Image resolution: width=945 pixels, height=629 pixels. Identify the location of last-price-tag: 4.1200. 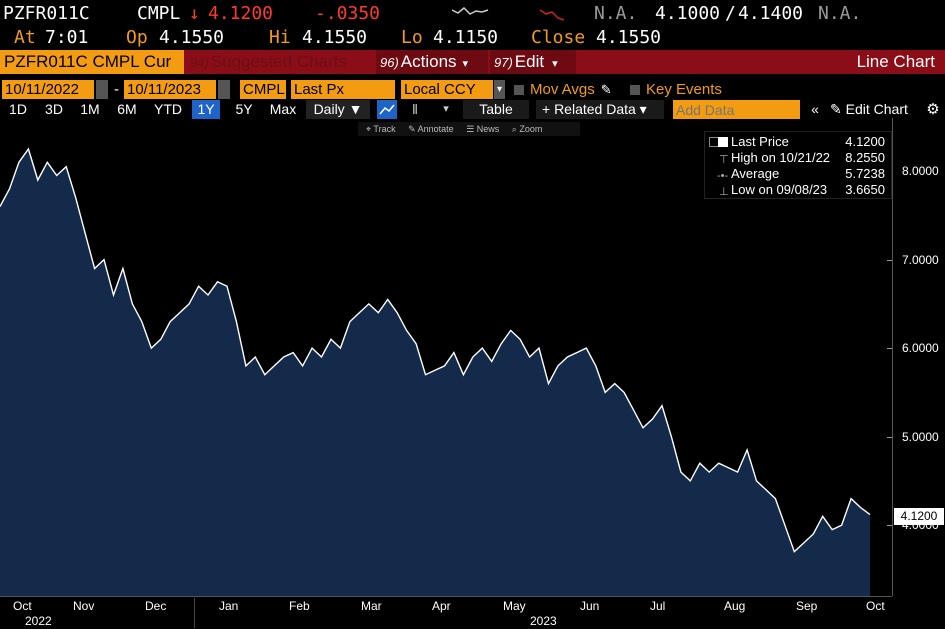
(919, 516).